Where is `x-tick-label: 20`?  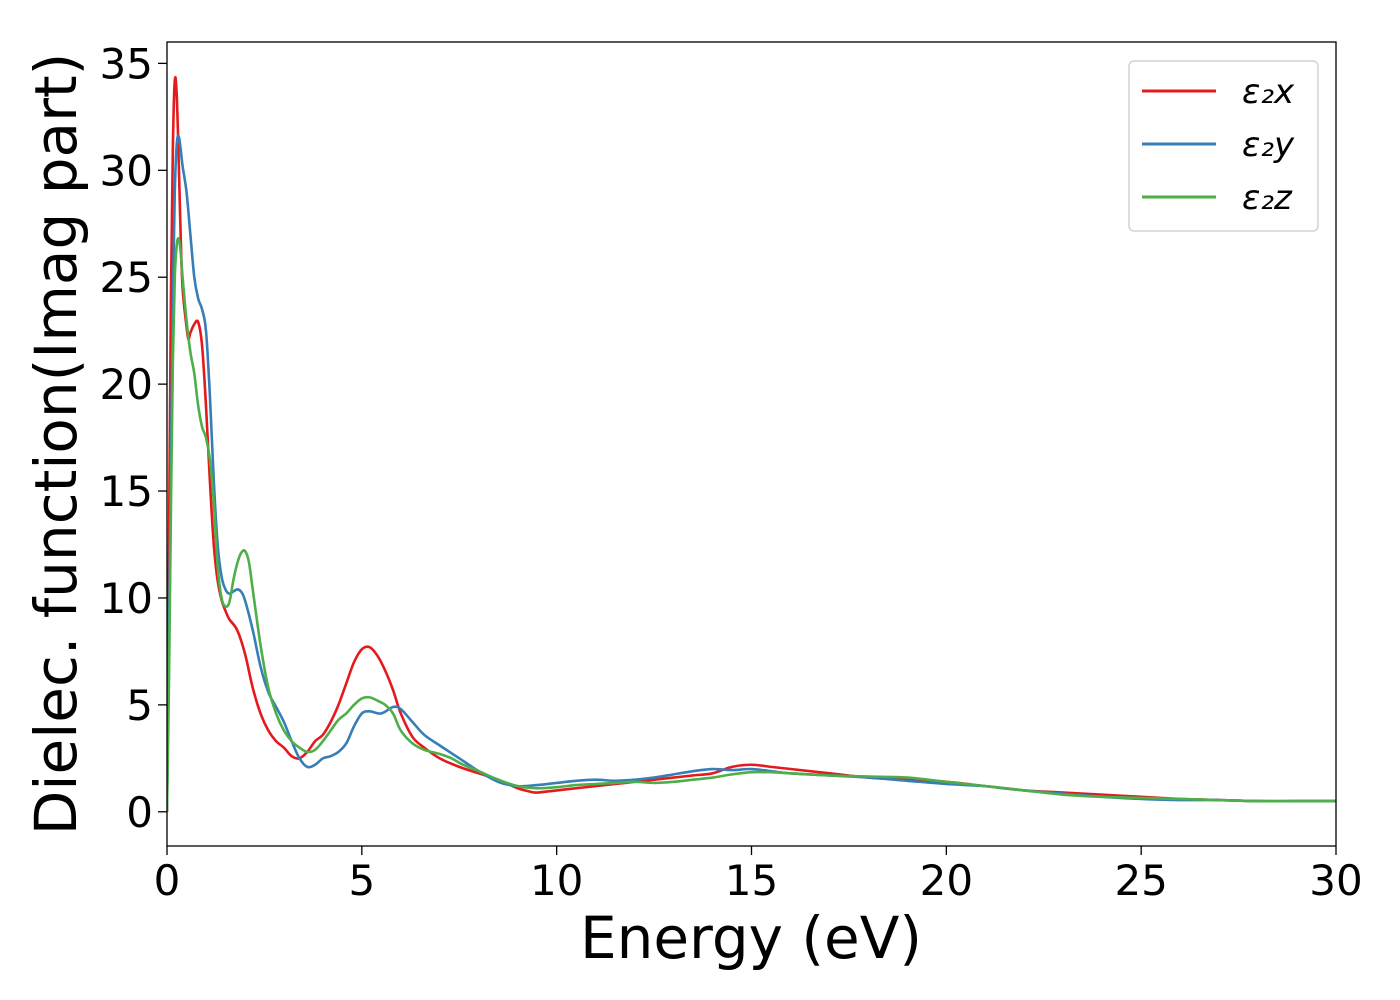 x-tick-label: 20 is located at coordinates (946, 880).